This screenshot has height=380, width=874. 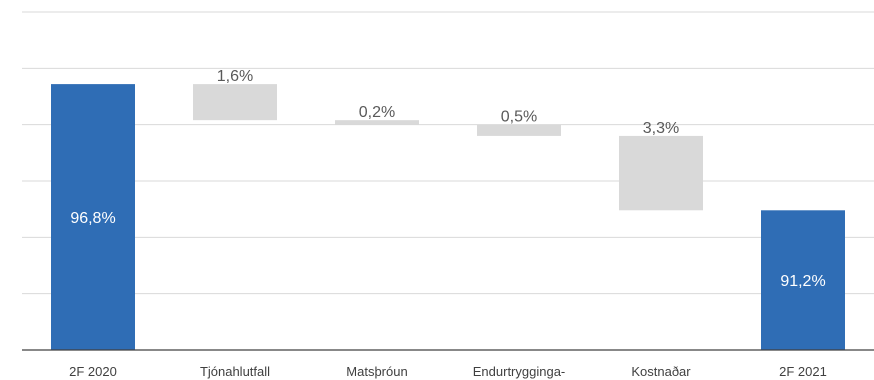 What do you see at coordinates (519, 371) in the screenshot?
I see `x-tick-label: Endurtrygginga-` at bounding box center [519, 371].